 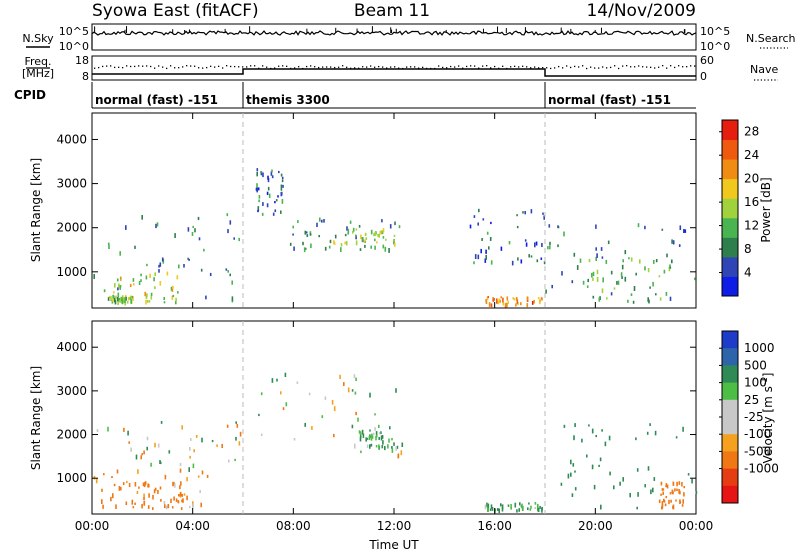 I want to click on y-tick-label: 4000, so click(x=71, y=347).